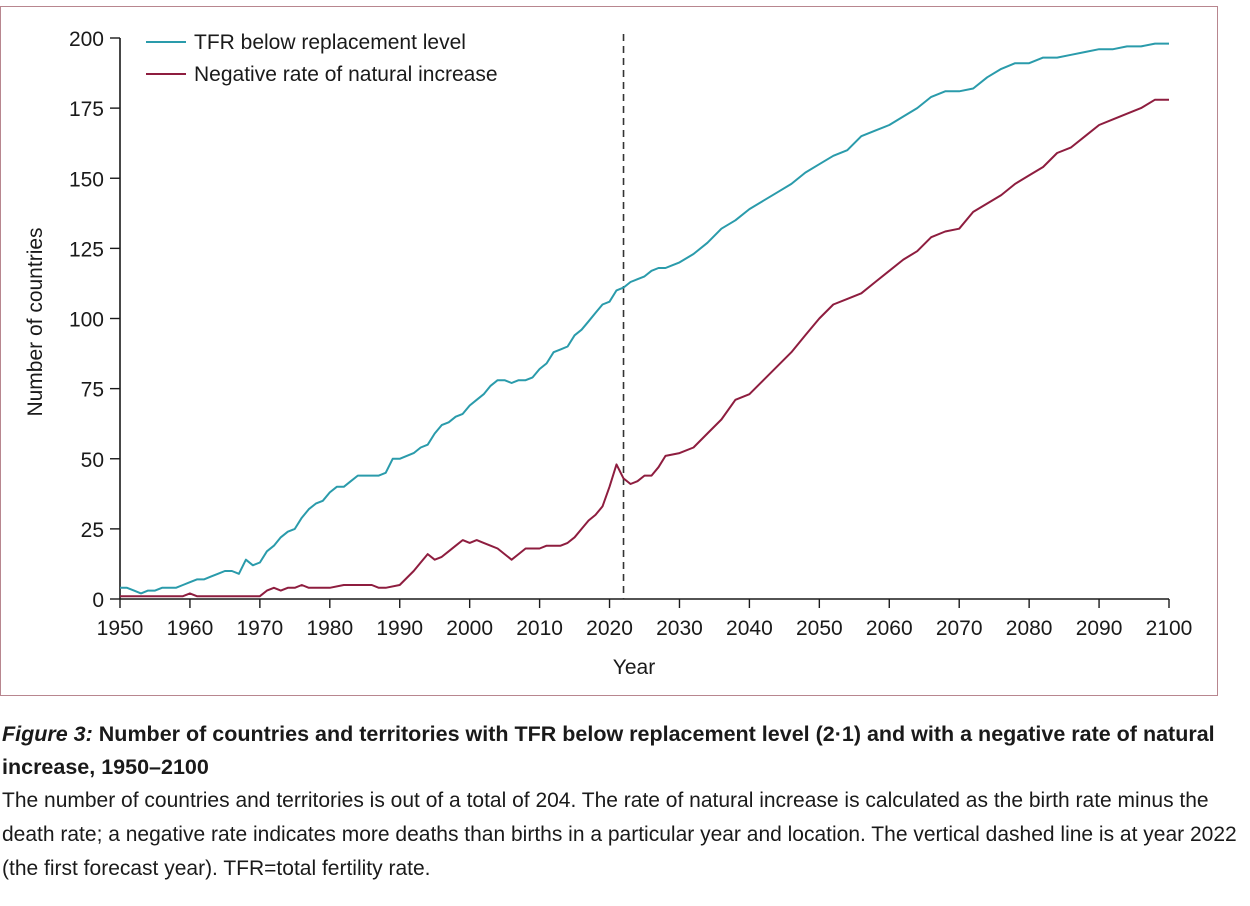 The width and height of the screenshot is (1250, 906). What do you see at coordinates (399, 628) in the screenshot?
I see `x-tick-label: 1990` at bounding box center [399, 628].